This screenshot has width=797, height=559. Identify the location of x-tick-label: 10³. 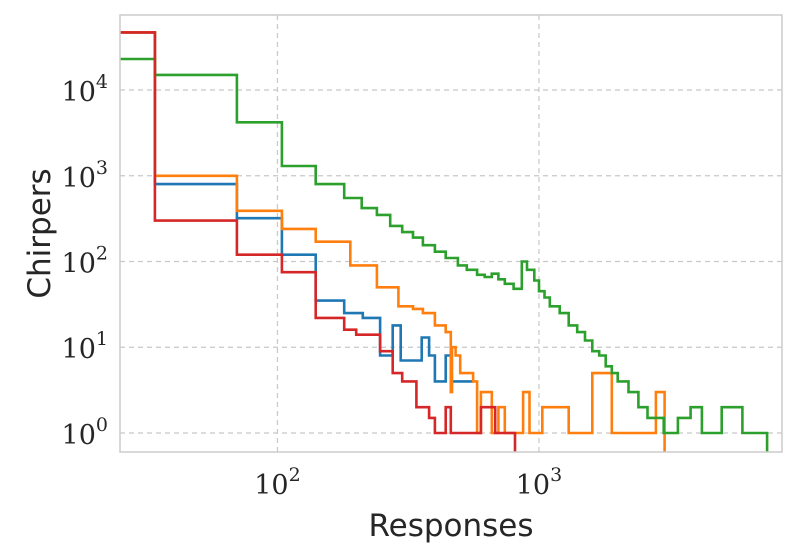
(539, 482).